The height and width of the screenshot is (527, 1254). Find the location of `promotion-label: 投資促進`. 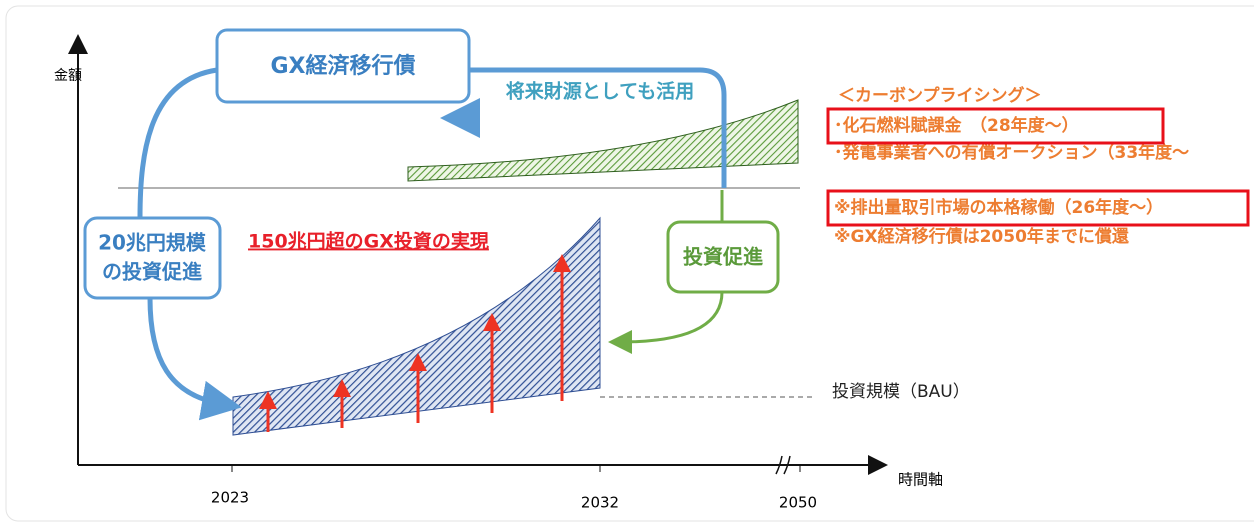

promotion-label: 投資促進 is located at coordinates (723, 257).